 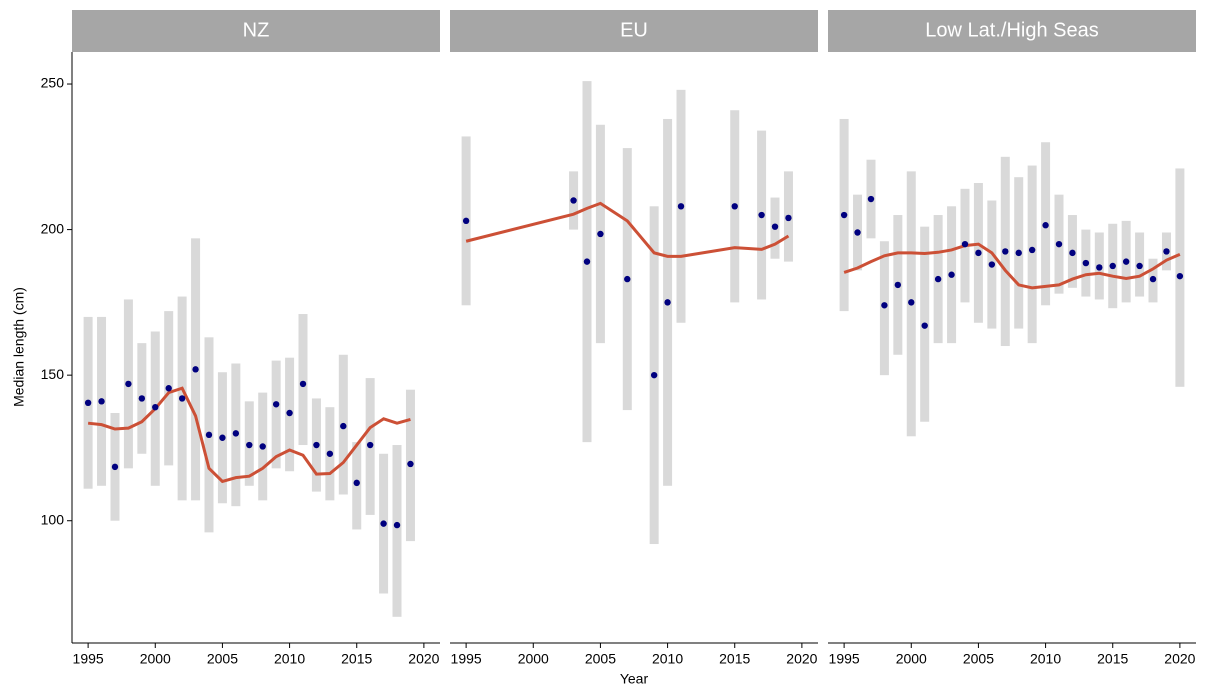 I want to click on y-tick-label: 200, so click(x=53, y=228).